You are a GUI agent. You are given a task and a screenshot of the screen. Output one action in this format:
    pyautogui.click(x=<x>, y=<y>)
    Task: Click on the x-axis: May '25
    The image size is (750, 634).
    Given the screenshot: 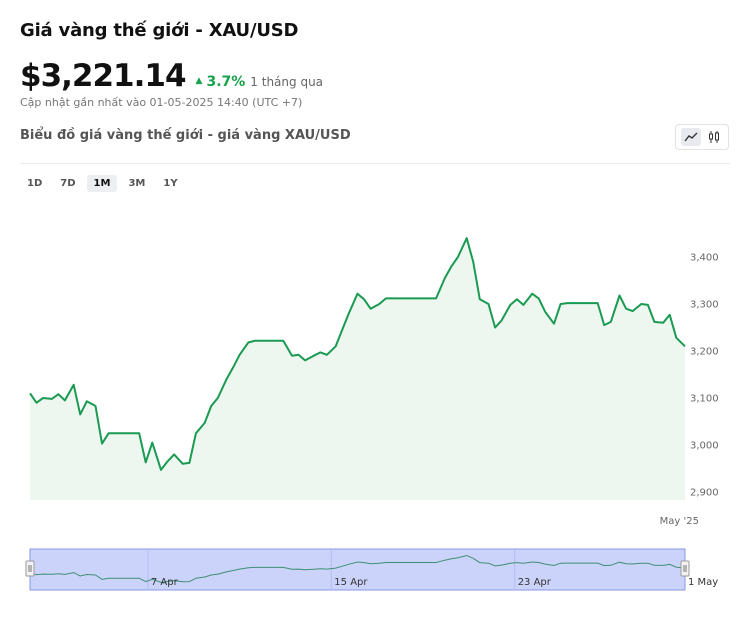 What is the action you would take?
    pyautogui.click(x=679, y=521)
    